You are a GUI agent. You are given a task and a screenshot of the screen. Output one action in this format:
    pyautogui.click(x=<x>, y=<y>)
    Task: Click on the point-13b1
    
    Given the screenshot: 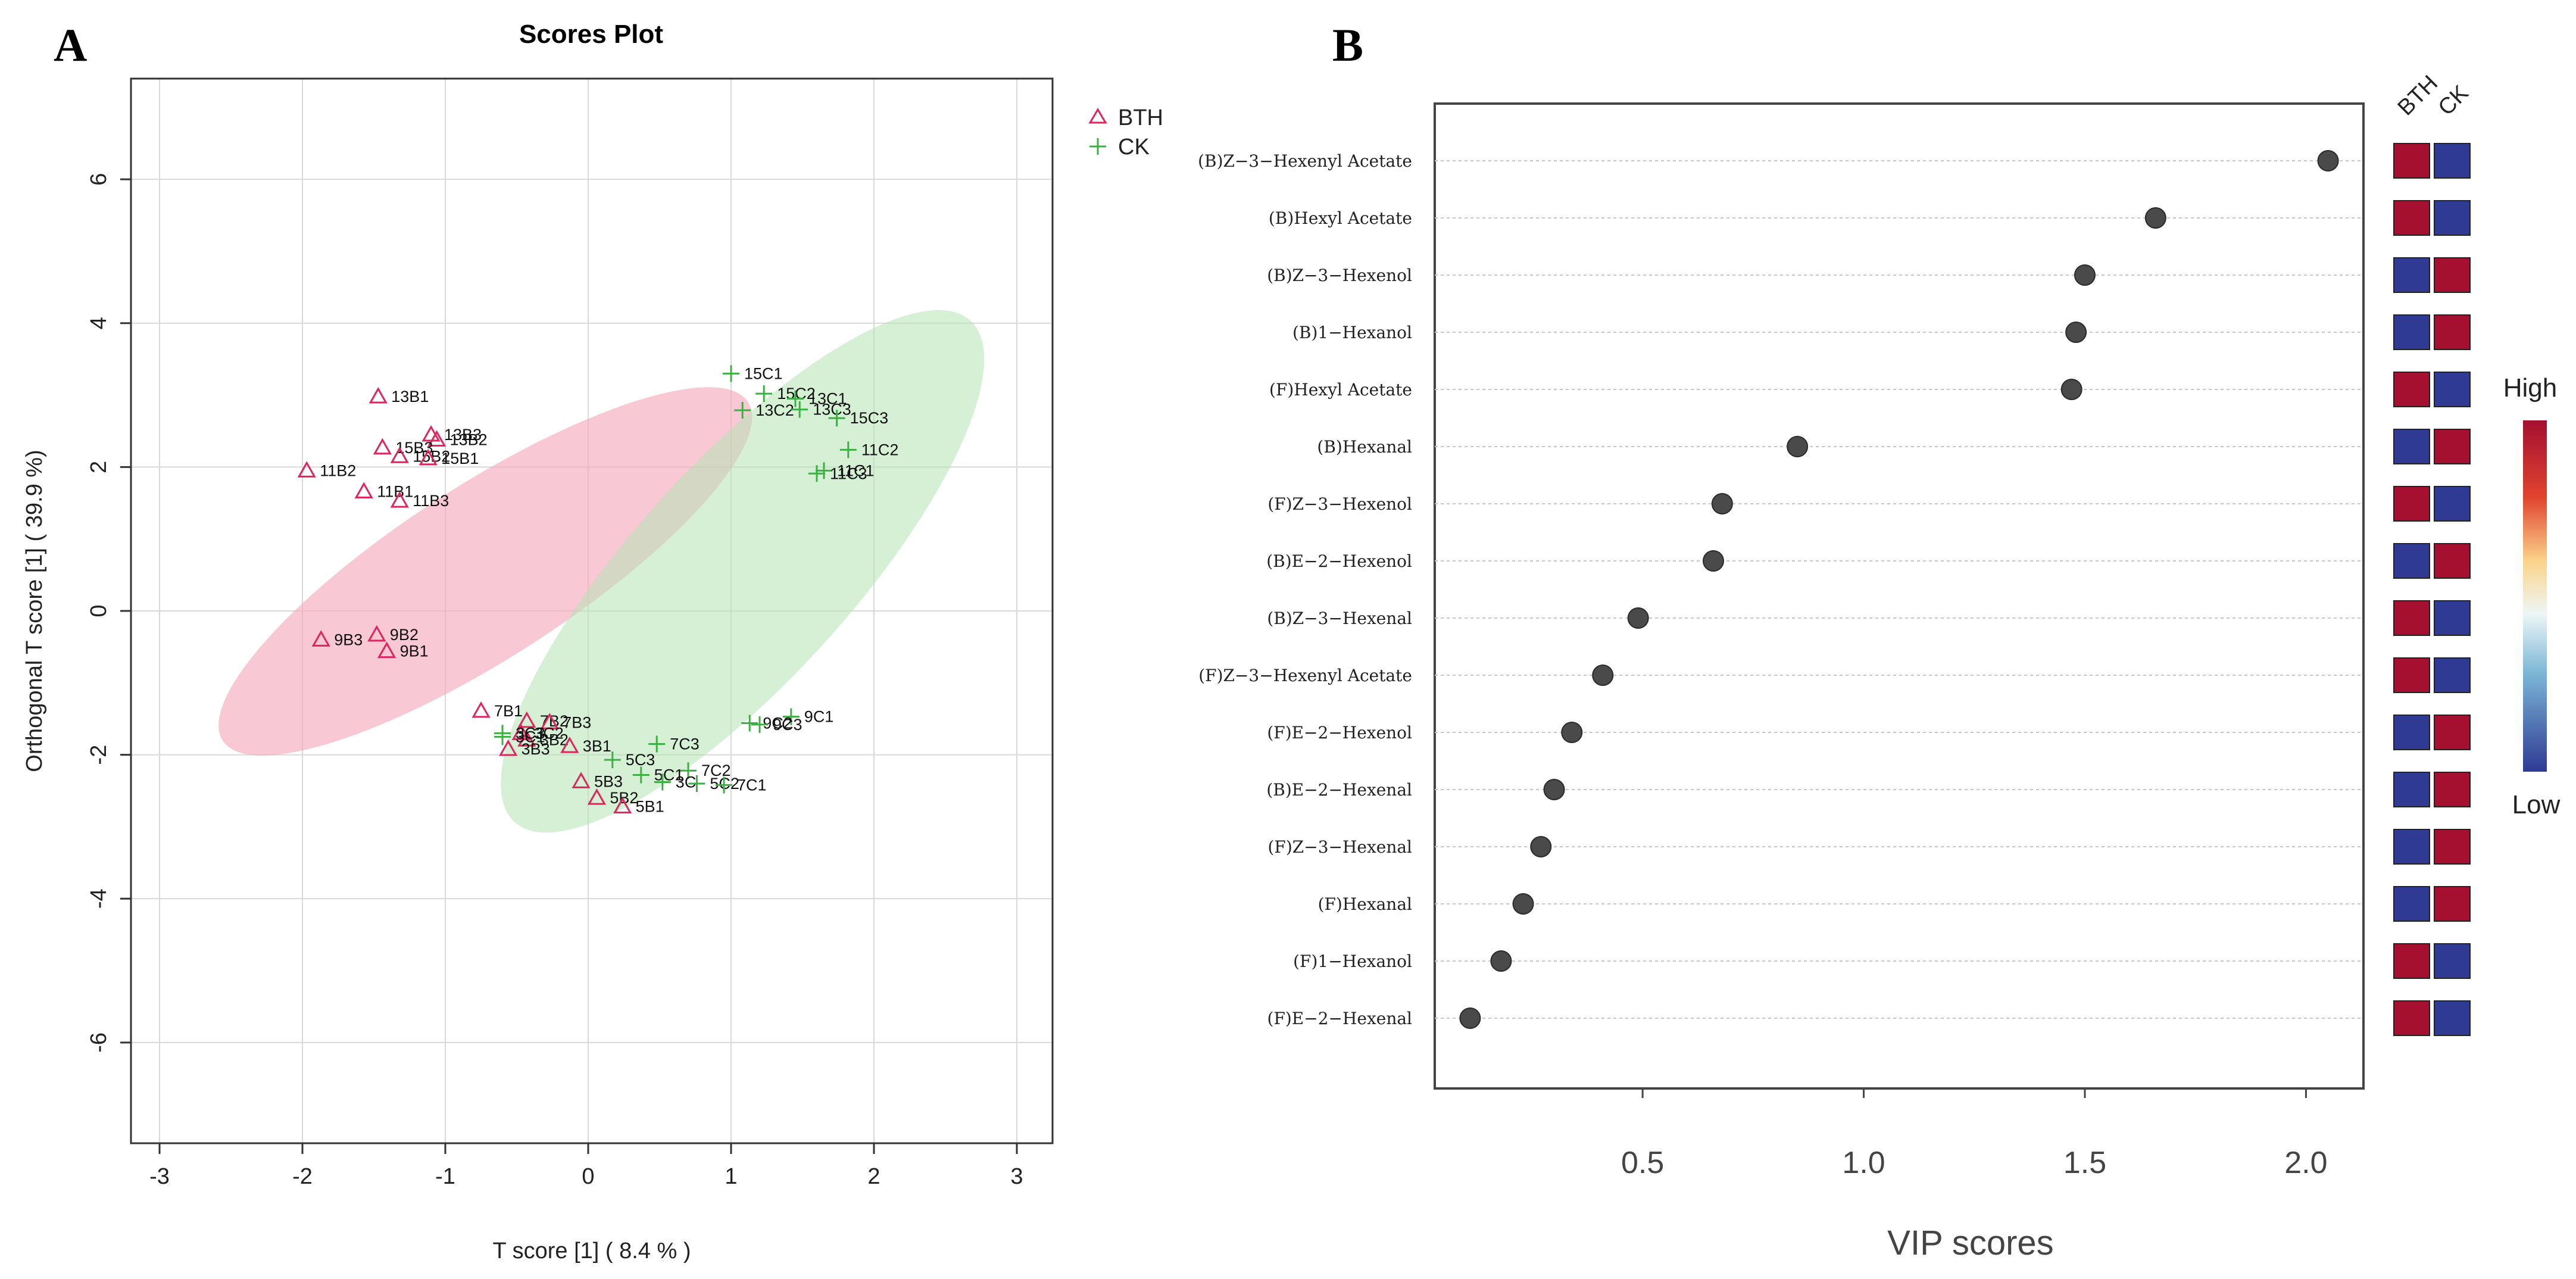 What is the action you would take?
    pyautogui.click(x=378, y=395)
    